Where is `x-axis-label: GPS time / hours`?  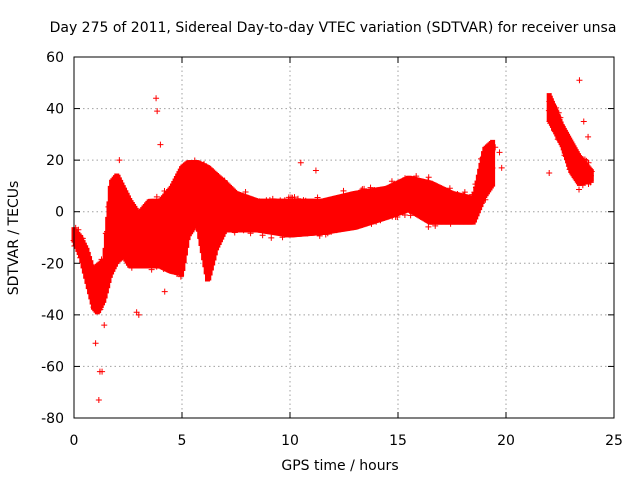
x-axis-label: GPS time / hours is located at coordinates (339, 466).